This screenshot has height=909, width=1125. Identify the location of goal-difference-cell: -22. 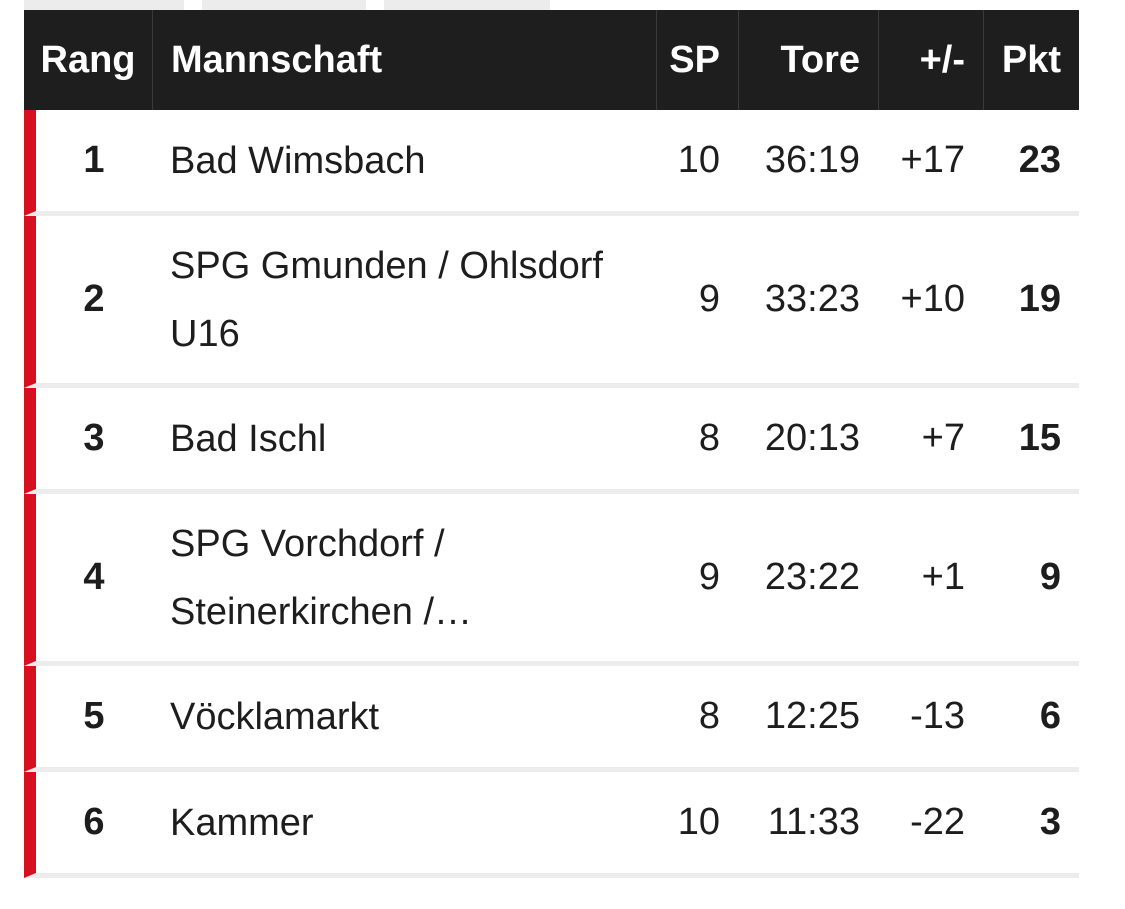
(937, 822).